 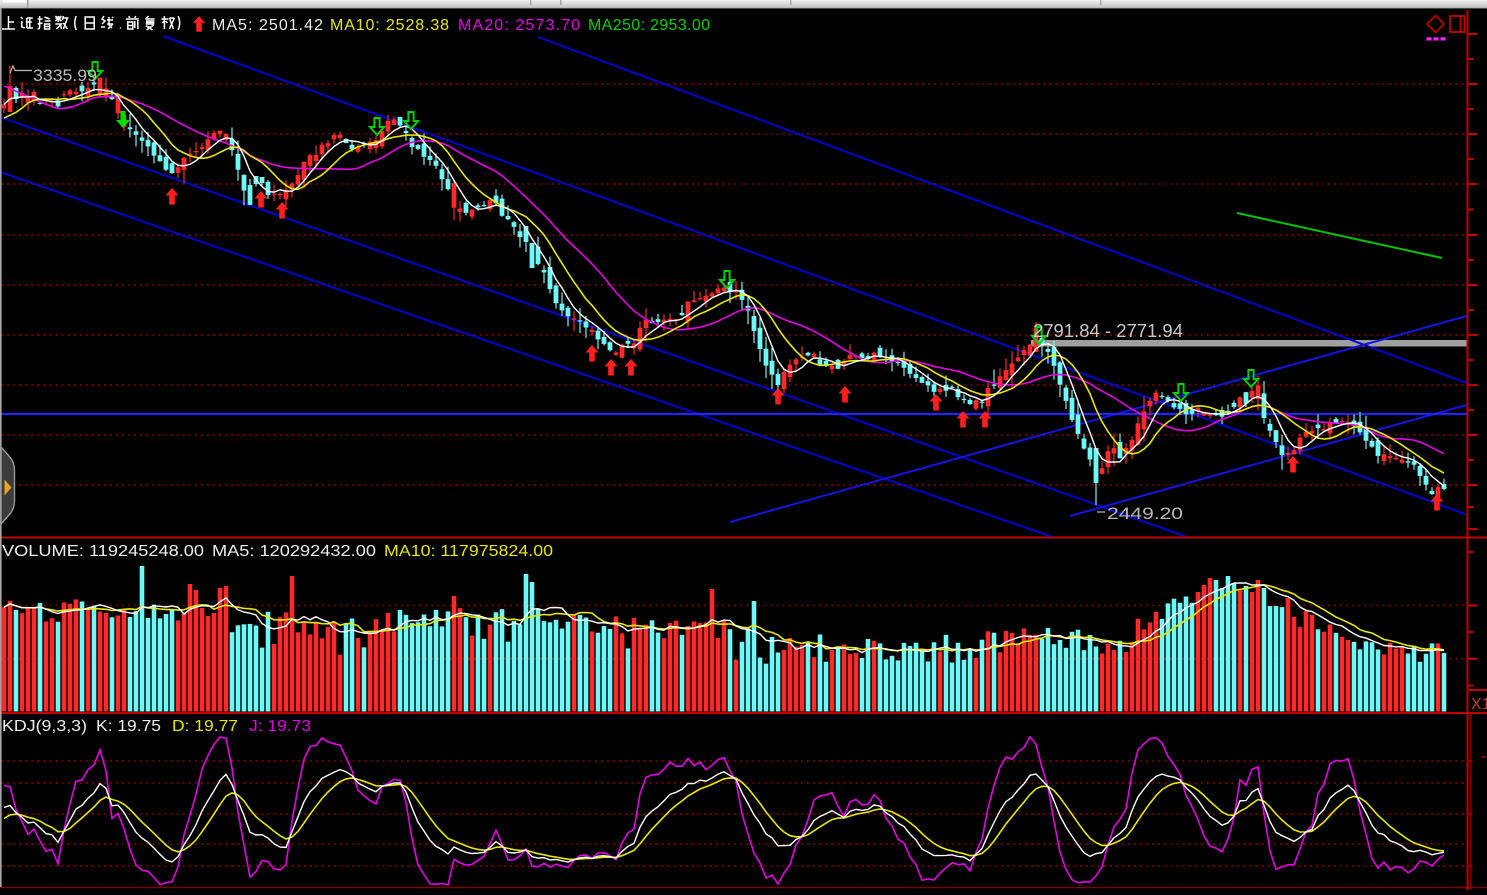 I want to click on svg-text: K: 19.75, so click(x=128, y=726).